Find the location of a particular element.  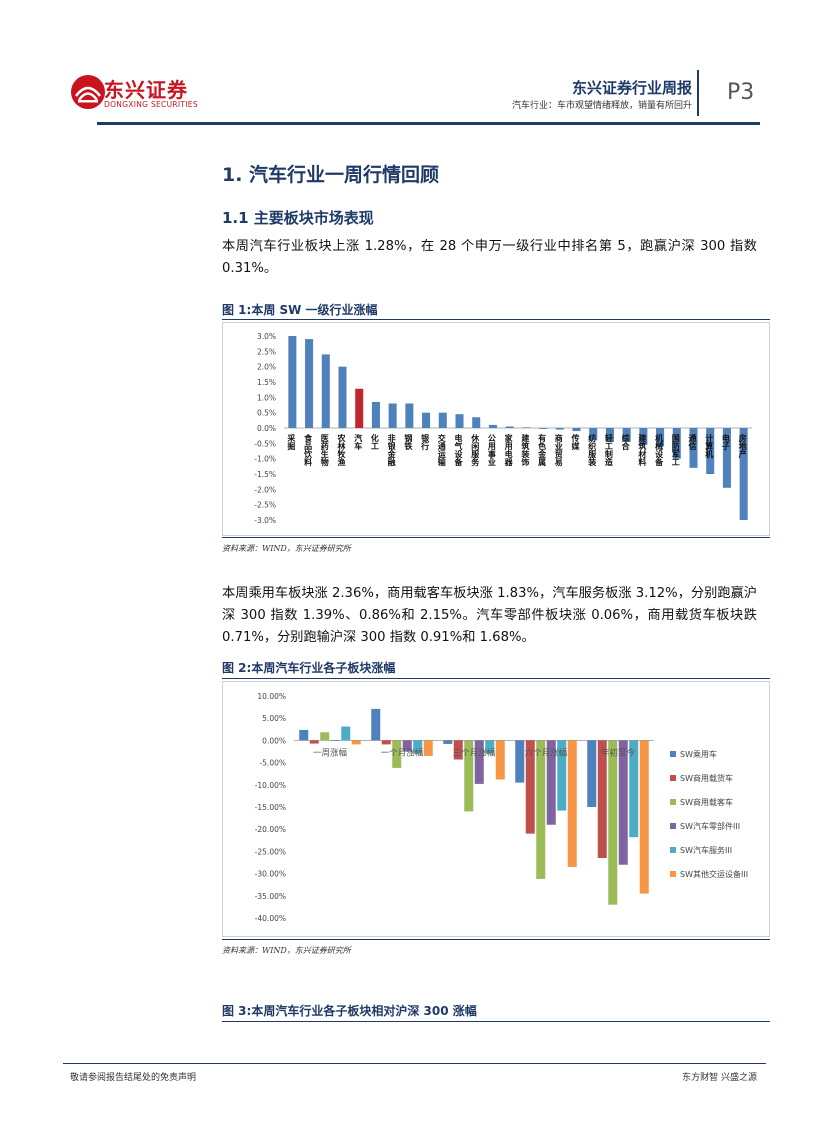

figure-2-title: 图 2:本周汽车行业各子板块涨幅 is located at coordinates (309, 668).